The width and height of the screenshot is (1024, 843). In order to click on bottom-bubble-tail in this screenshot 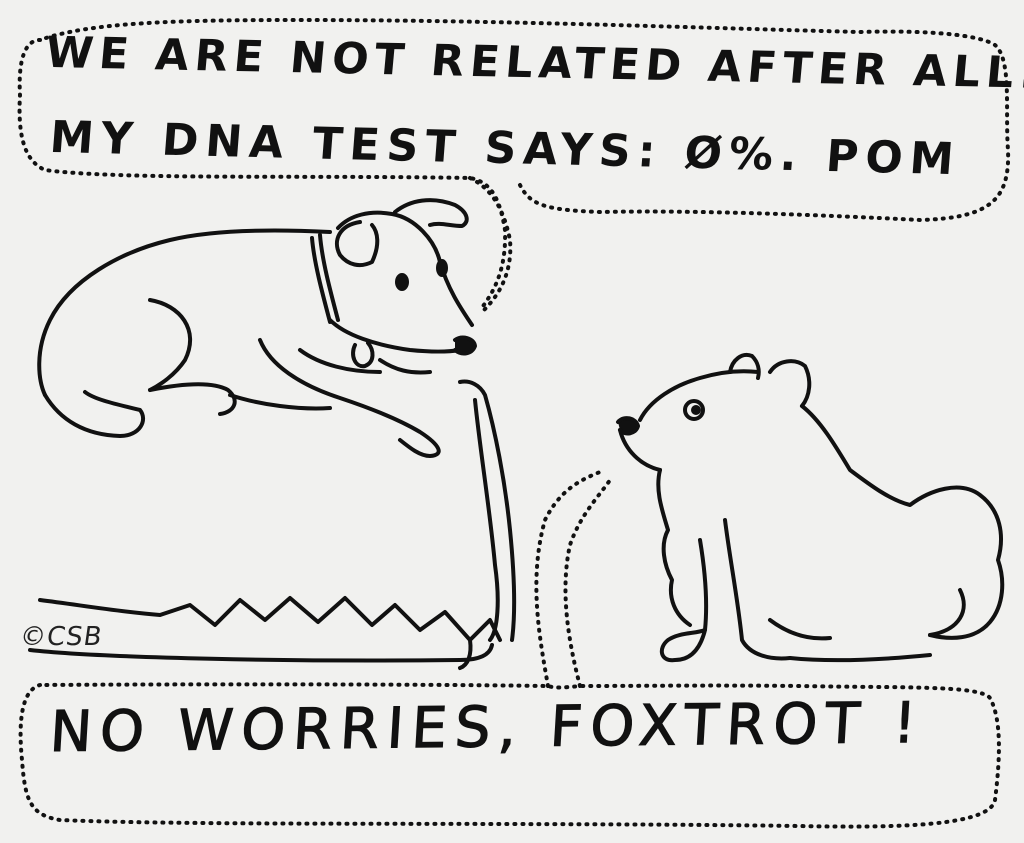, I will do `click(573, 579)`.